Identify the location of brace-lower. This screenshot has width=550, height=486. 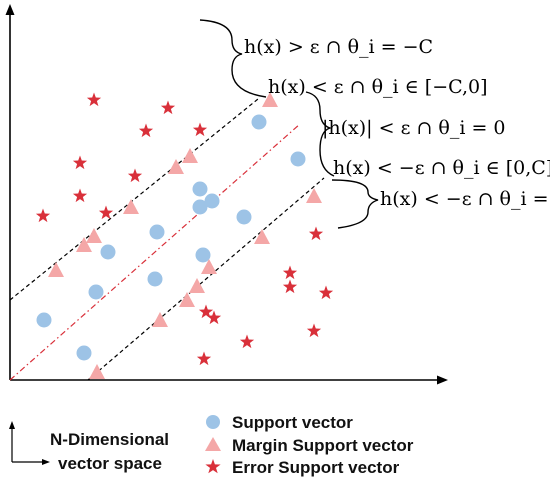
(355, 204).